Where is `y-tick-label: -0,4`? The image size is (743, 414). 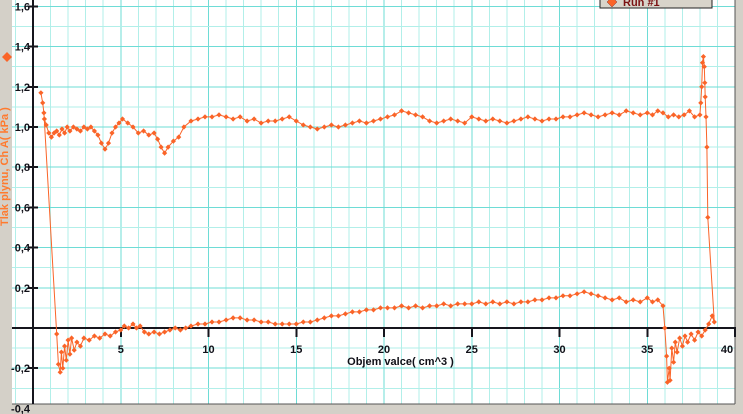
y-tick-label: -0,4 is located at coordinates (21, 408).